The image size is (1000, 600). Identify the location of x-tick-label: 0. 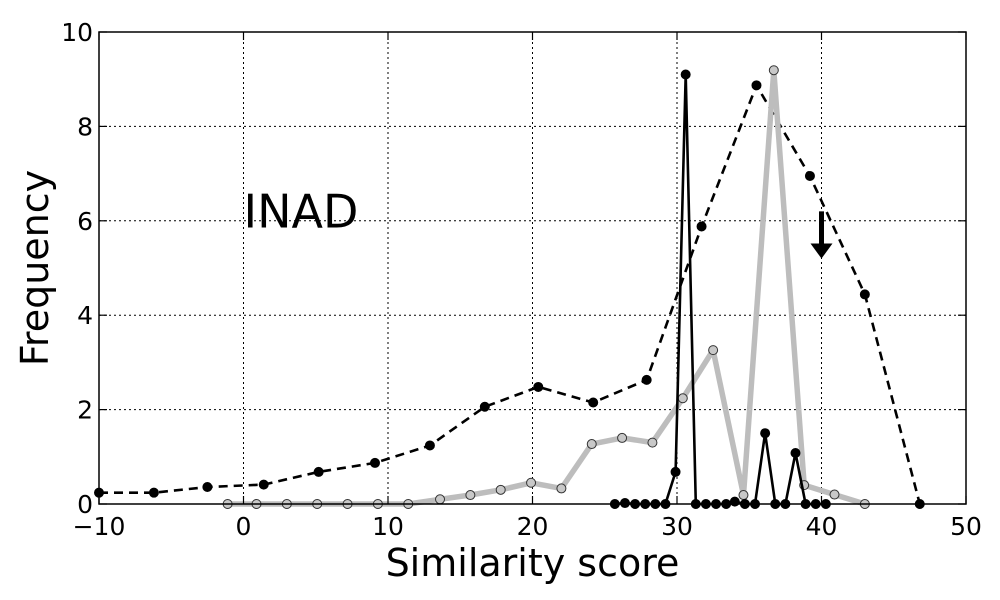
(244, 526).